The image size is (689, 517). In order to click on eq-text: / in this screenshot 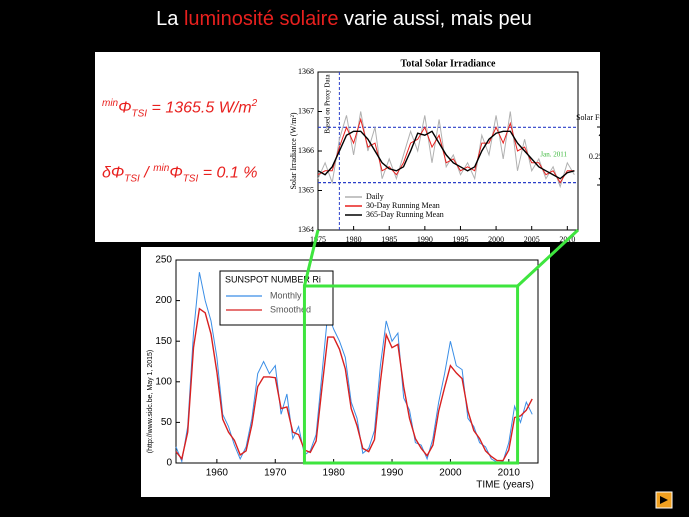, I will do `click(146, 173)`.